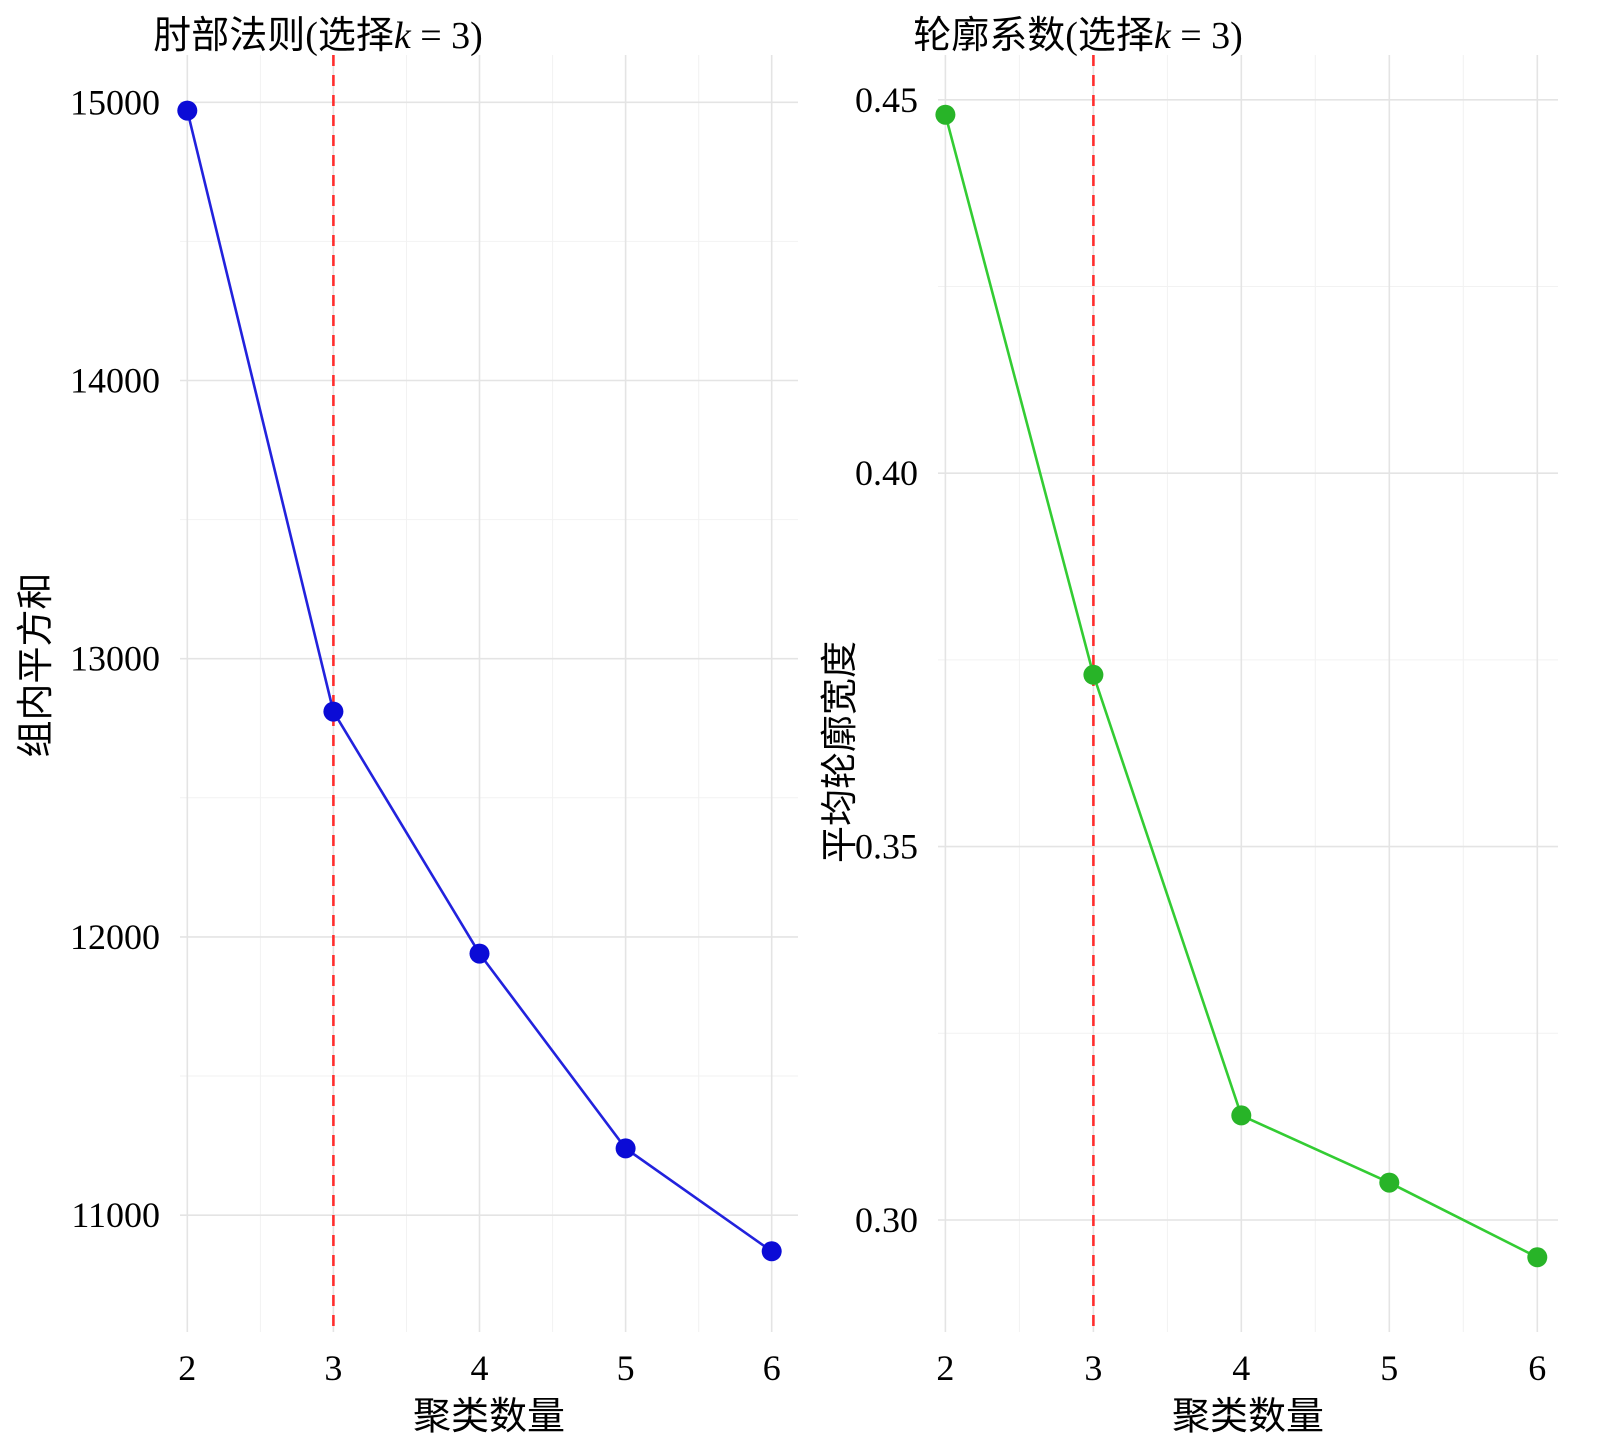 The image size is (1600, 1439). What do you see at coordinates (115, 937) in the screenshot?
I see `svg-text: 12000` at bounding box center [115, 937].